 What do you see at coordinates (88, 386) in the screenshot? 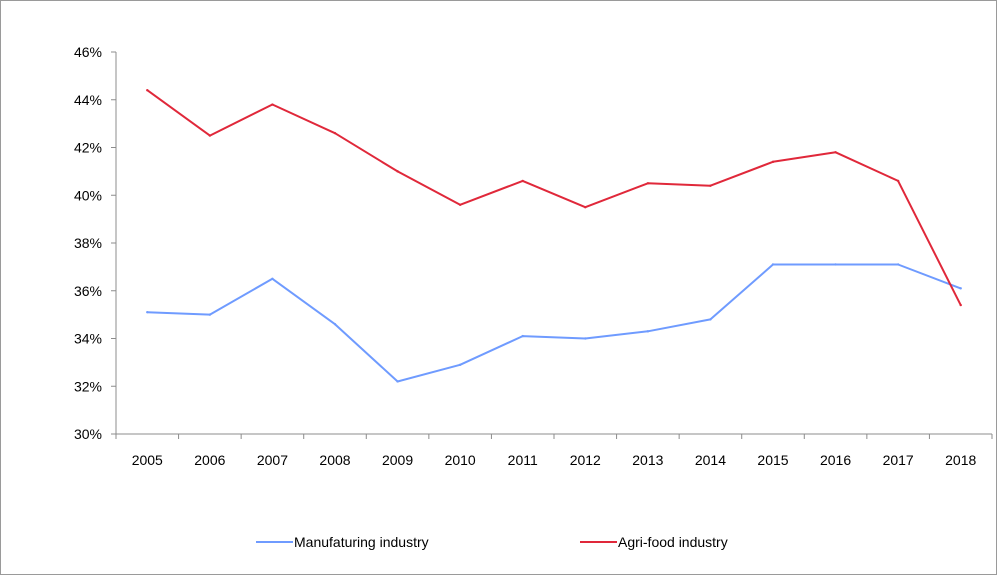
I see `y-tick-label: 32%` at bounding box center [88, 386].